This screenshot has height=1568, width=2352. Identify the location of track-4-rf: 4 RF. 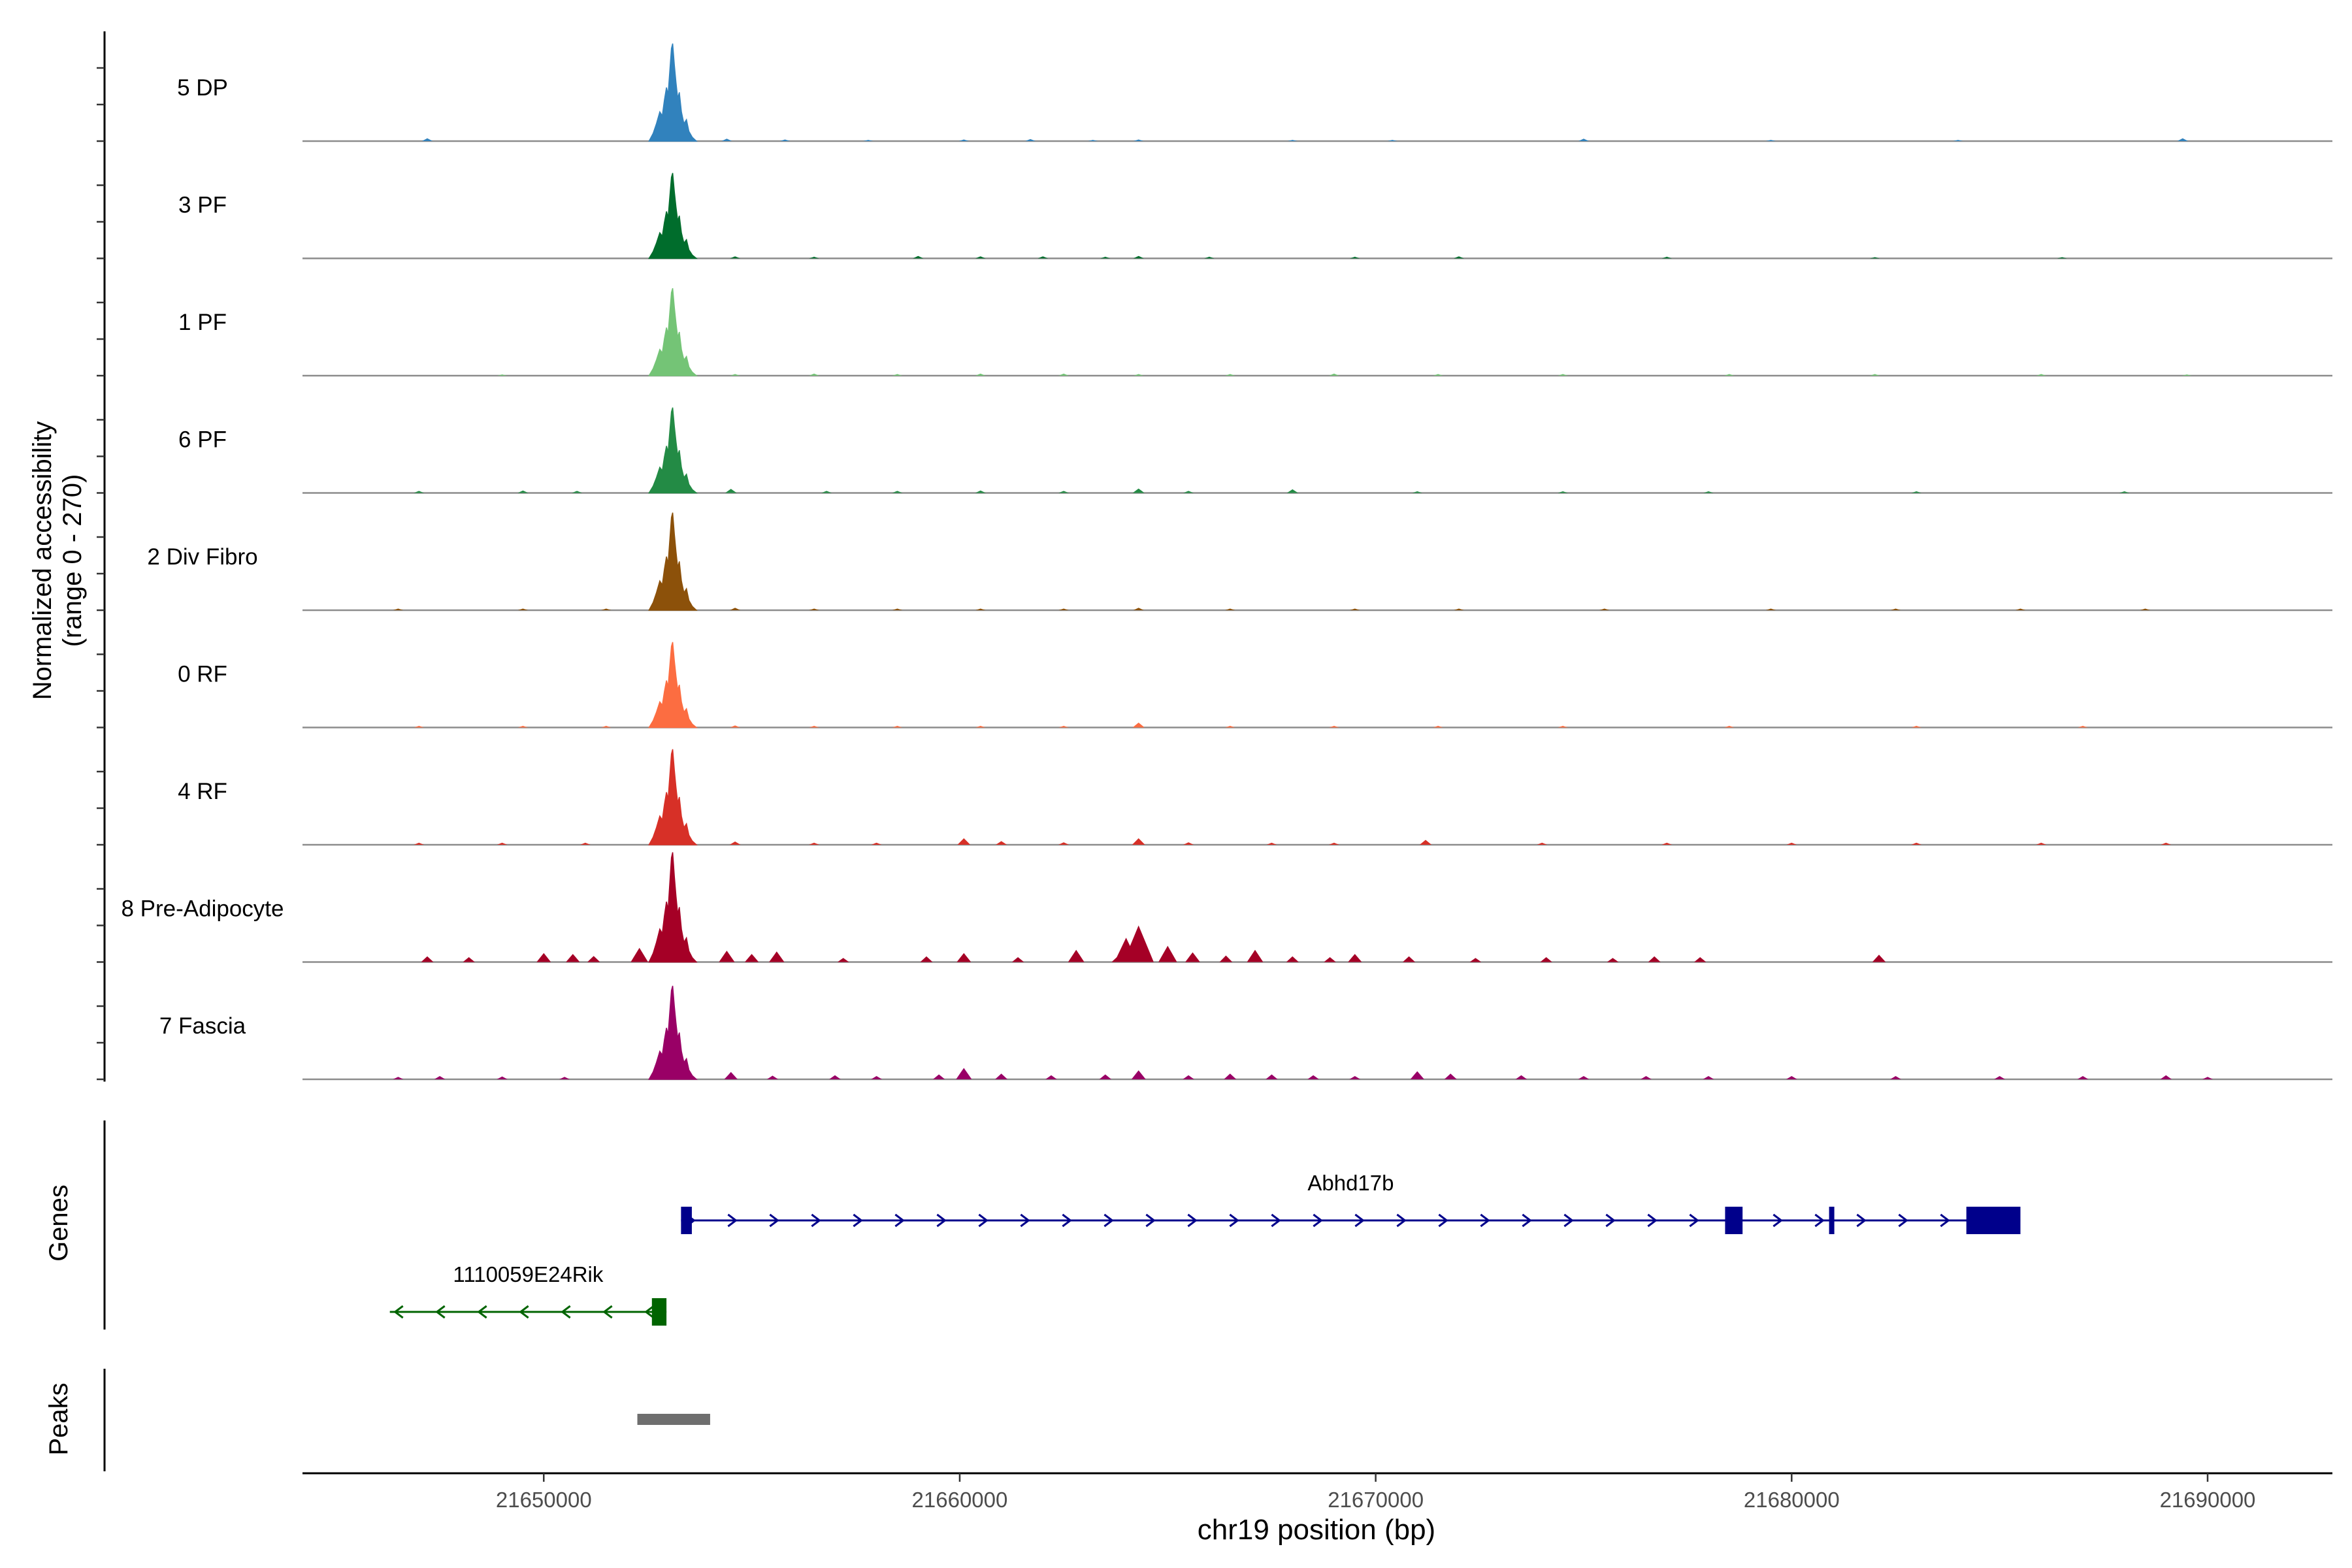
(1255, 797).